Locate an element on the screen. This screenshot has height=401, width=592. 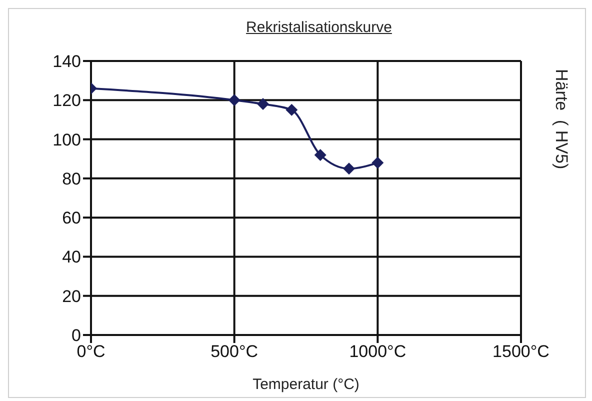
y-axis-title: Härte ( HV5) is located at coordinates (561, 120).